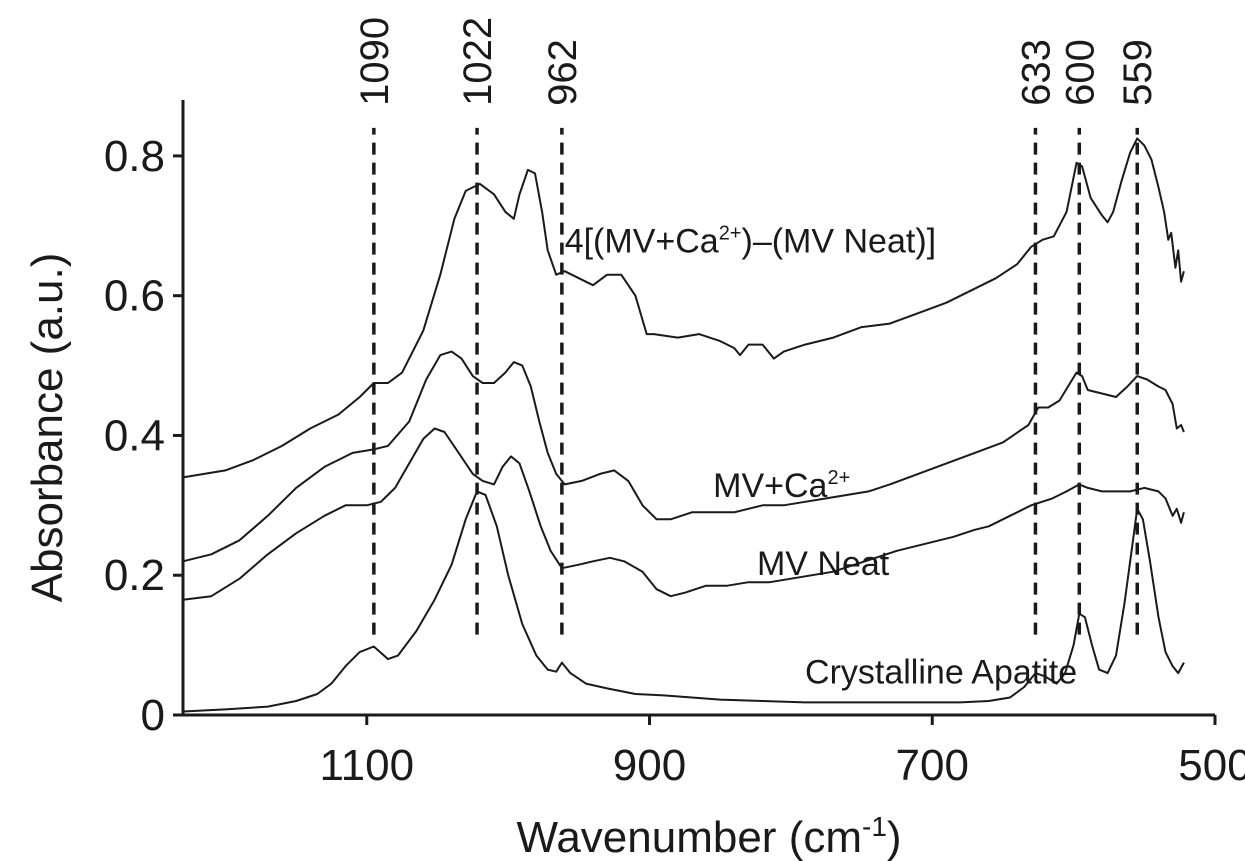  Describe the element at coordinates (563, 72) in the screenshot. I see `peak-label-962: 962` at that location.